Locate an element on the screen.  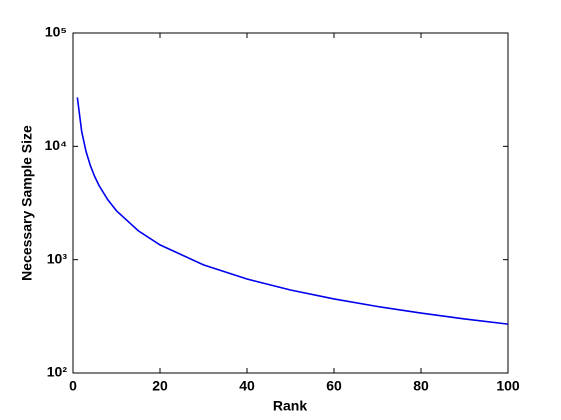
x-tick-label: 60 is located at coordinates (334, 386).